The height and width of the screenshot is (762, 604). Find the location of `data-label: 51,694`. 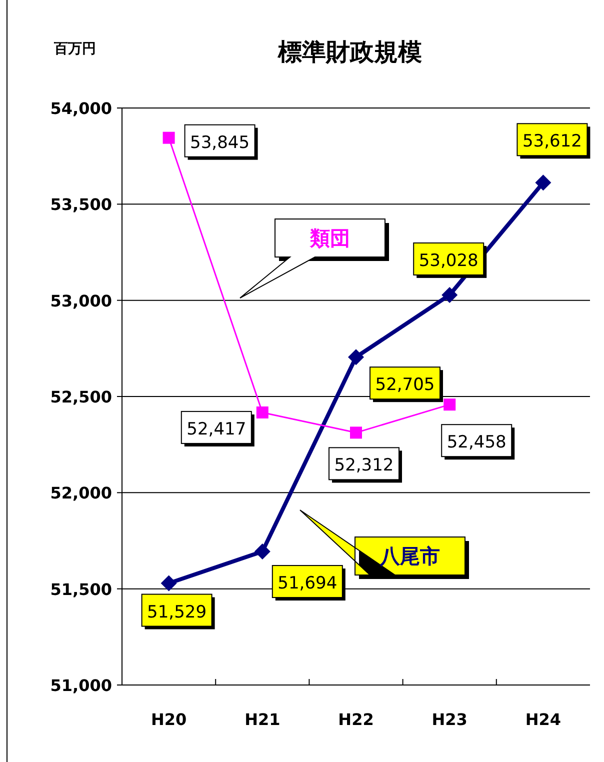

data-label: 51,694 is located at coordinates (308, 584).